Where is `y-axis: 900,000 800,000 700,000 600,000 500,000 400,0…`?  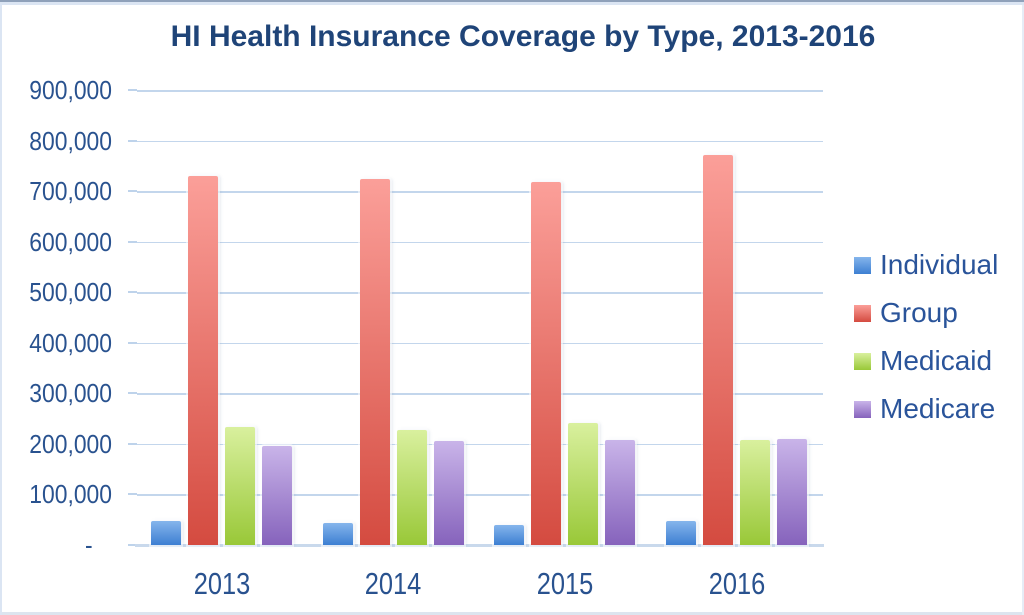 y-axis: 900,000 800,000 700,000 600,000 500,000 400,0… is located at coordinates (56, 307).